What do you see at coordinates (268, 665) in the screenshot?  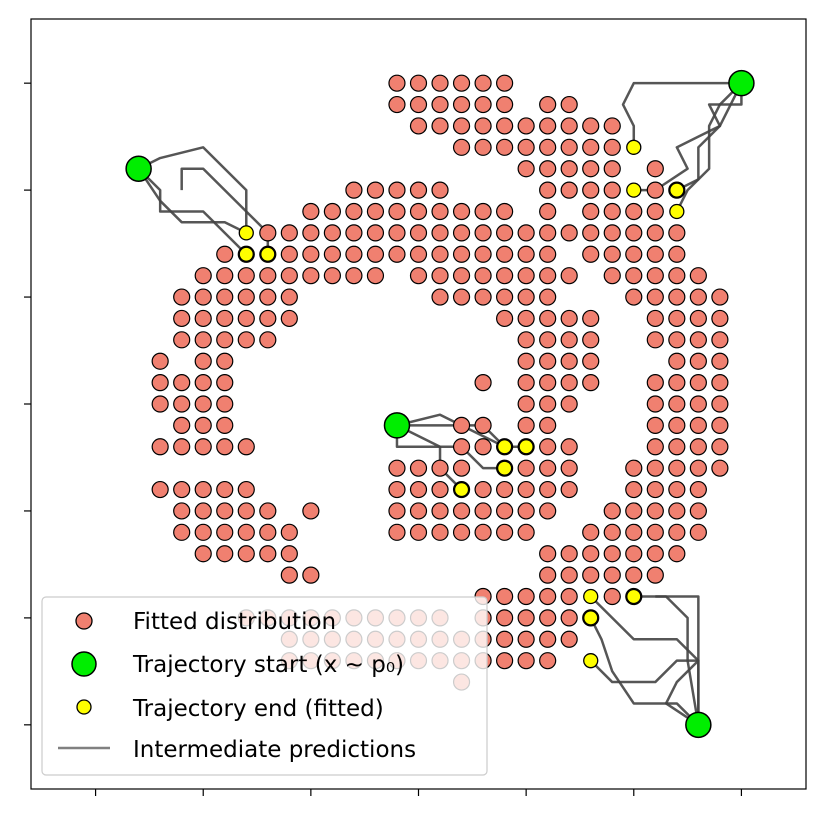 I see `legend-label-start: Trajectory start (x ~ p₀)` at bounding box center [268, 665].